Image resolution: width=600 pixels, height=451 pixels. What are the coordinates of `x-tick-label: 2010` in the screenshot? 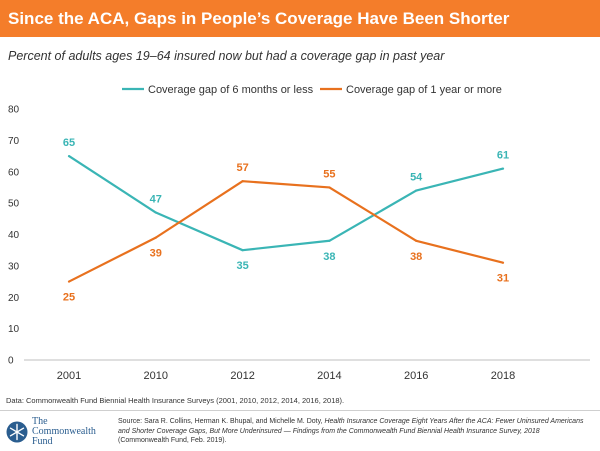 It's located at (156, 376).